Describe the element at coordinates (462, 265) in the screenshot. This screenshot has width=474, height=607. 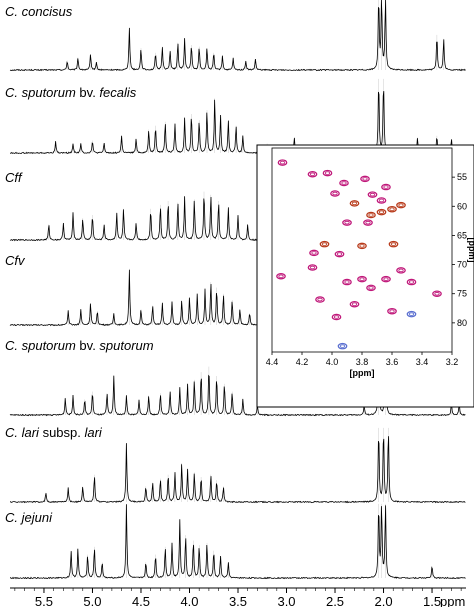
I see `inset-y-tick-label: 70` at that location.